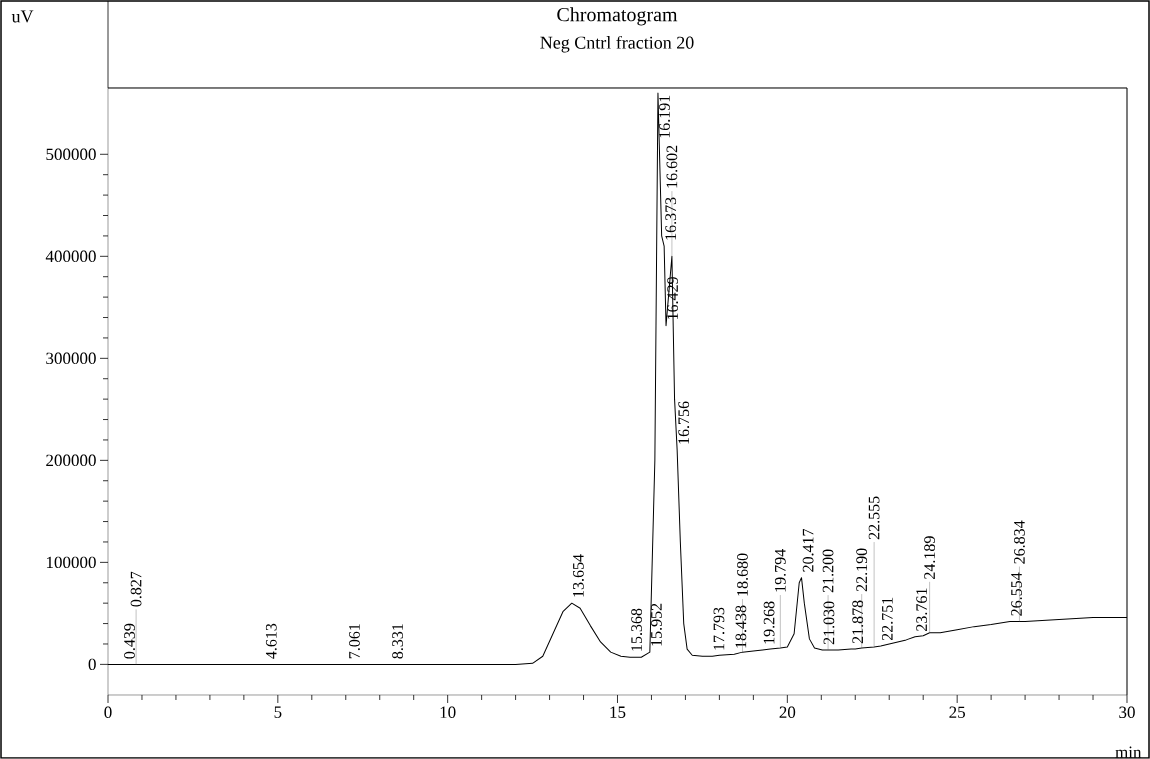 This screenshot has width=1150, height=759. Describe the element at coordinates (656, 624) in the screenshot. I see `annotation: 15.952` at that location.